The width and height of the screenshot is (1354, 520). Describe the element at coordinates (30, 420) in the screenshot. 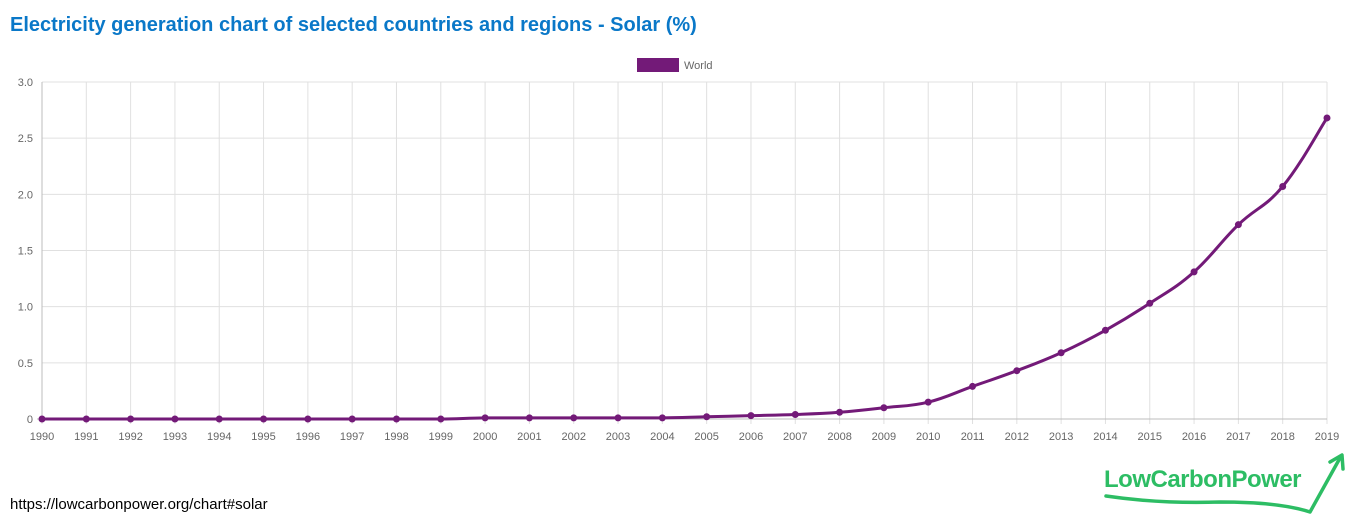

I see `y-tick-label: 0` at that location.